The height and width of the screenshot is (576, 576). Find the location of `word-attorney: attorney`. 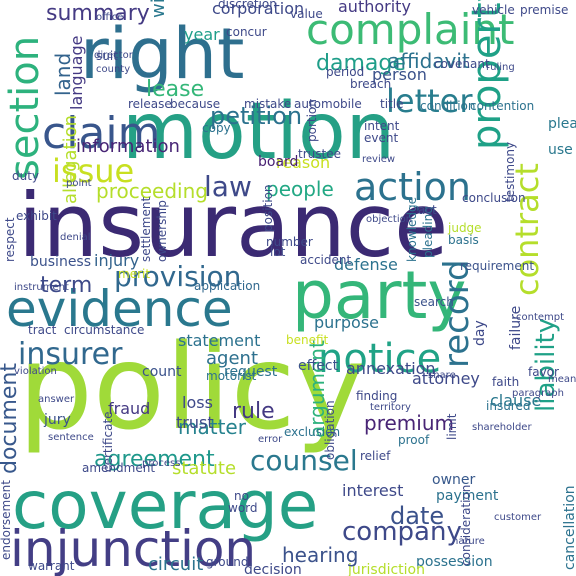

word-attorney: attorney is located at coordinates (446, 378).